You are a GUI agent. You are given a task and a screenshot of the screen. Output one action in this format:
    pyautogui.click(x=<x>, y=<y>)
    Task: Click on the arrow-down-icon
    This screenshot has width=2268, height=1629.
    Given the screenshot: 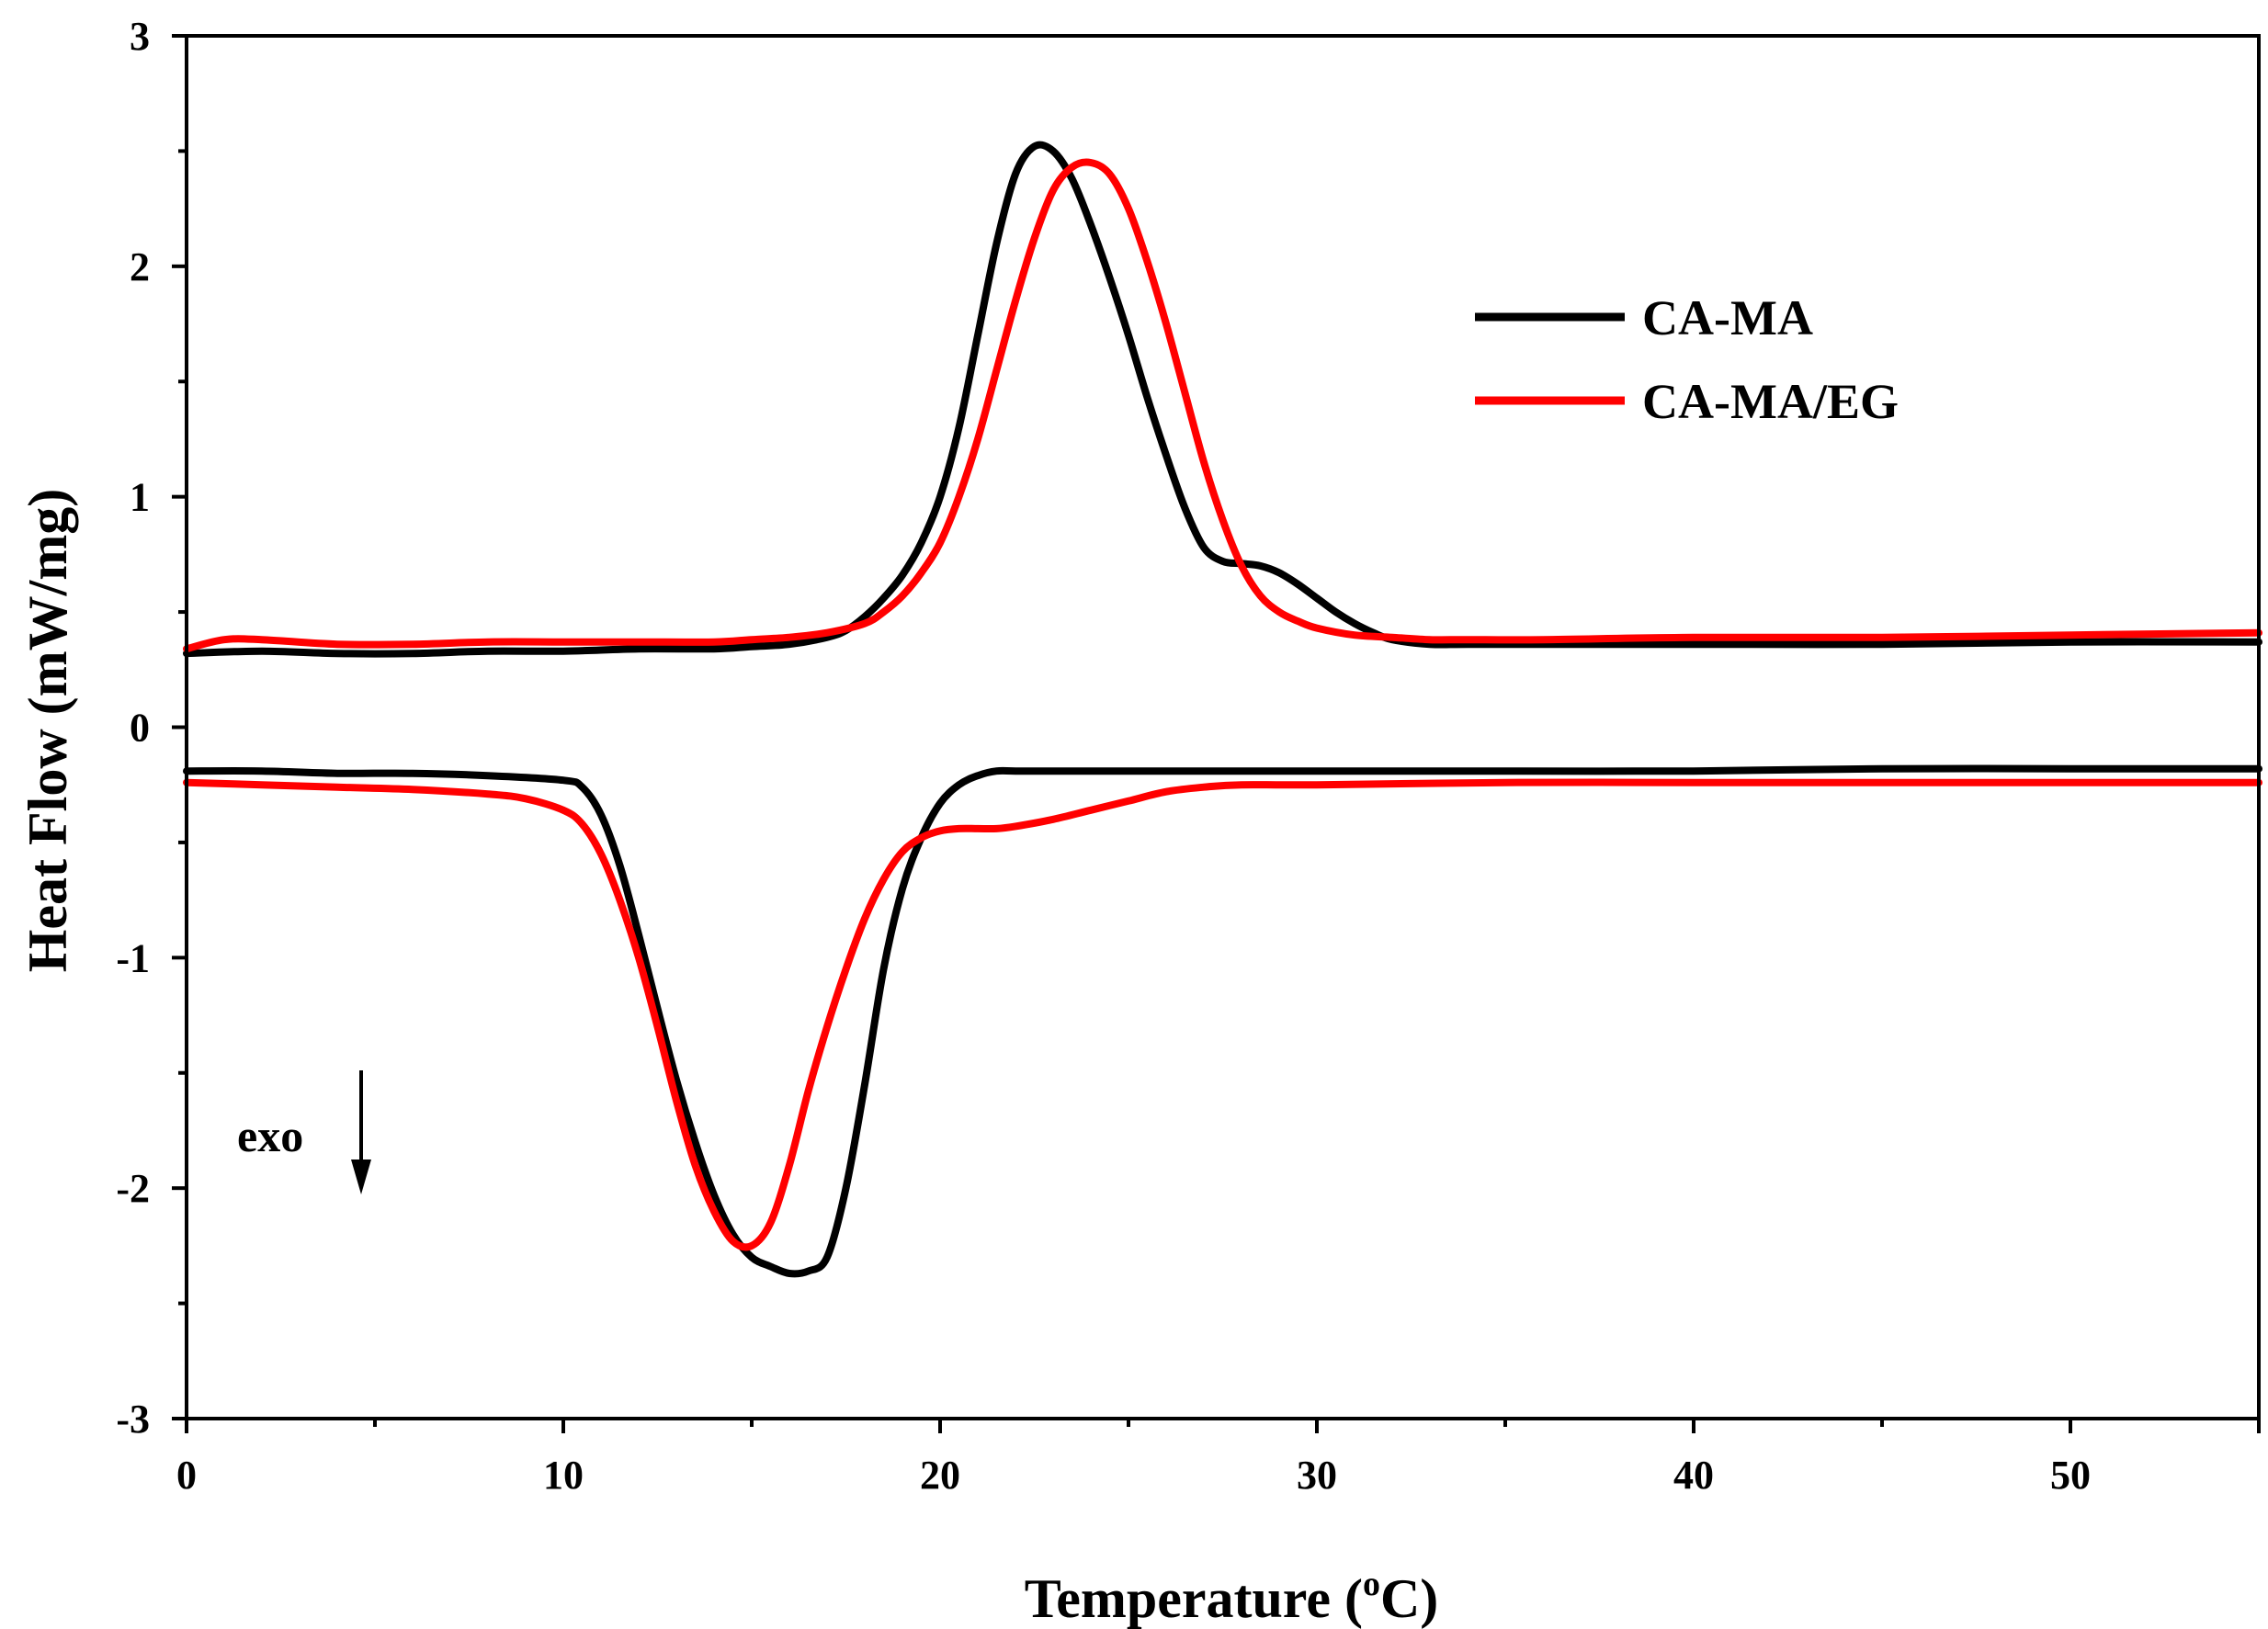 What is the action you would take?
    pyautogui.click(x=361, y=1177)
    